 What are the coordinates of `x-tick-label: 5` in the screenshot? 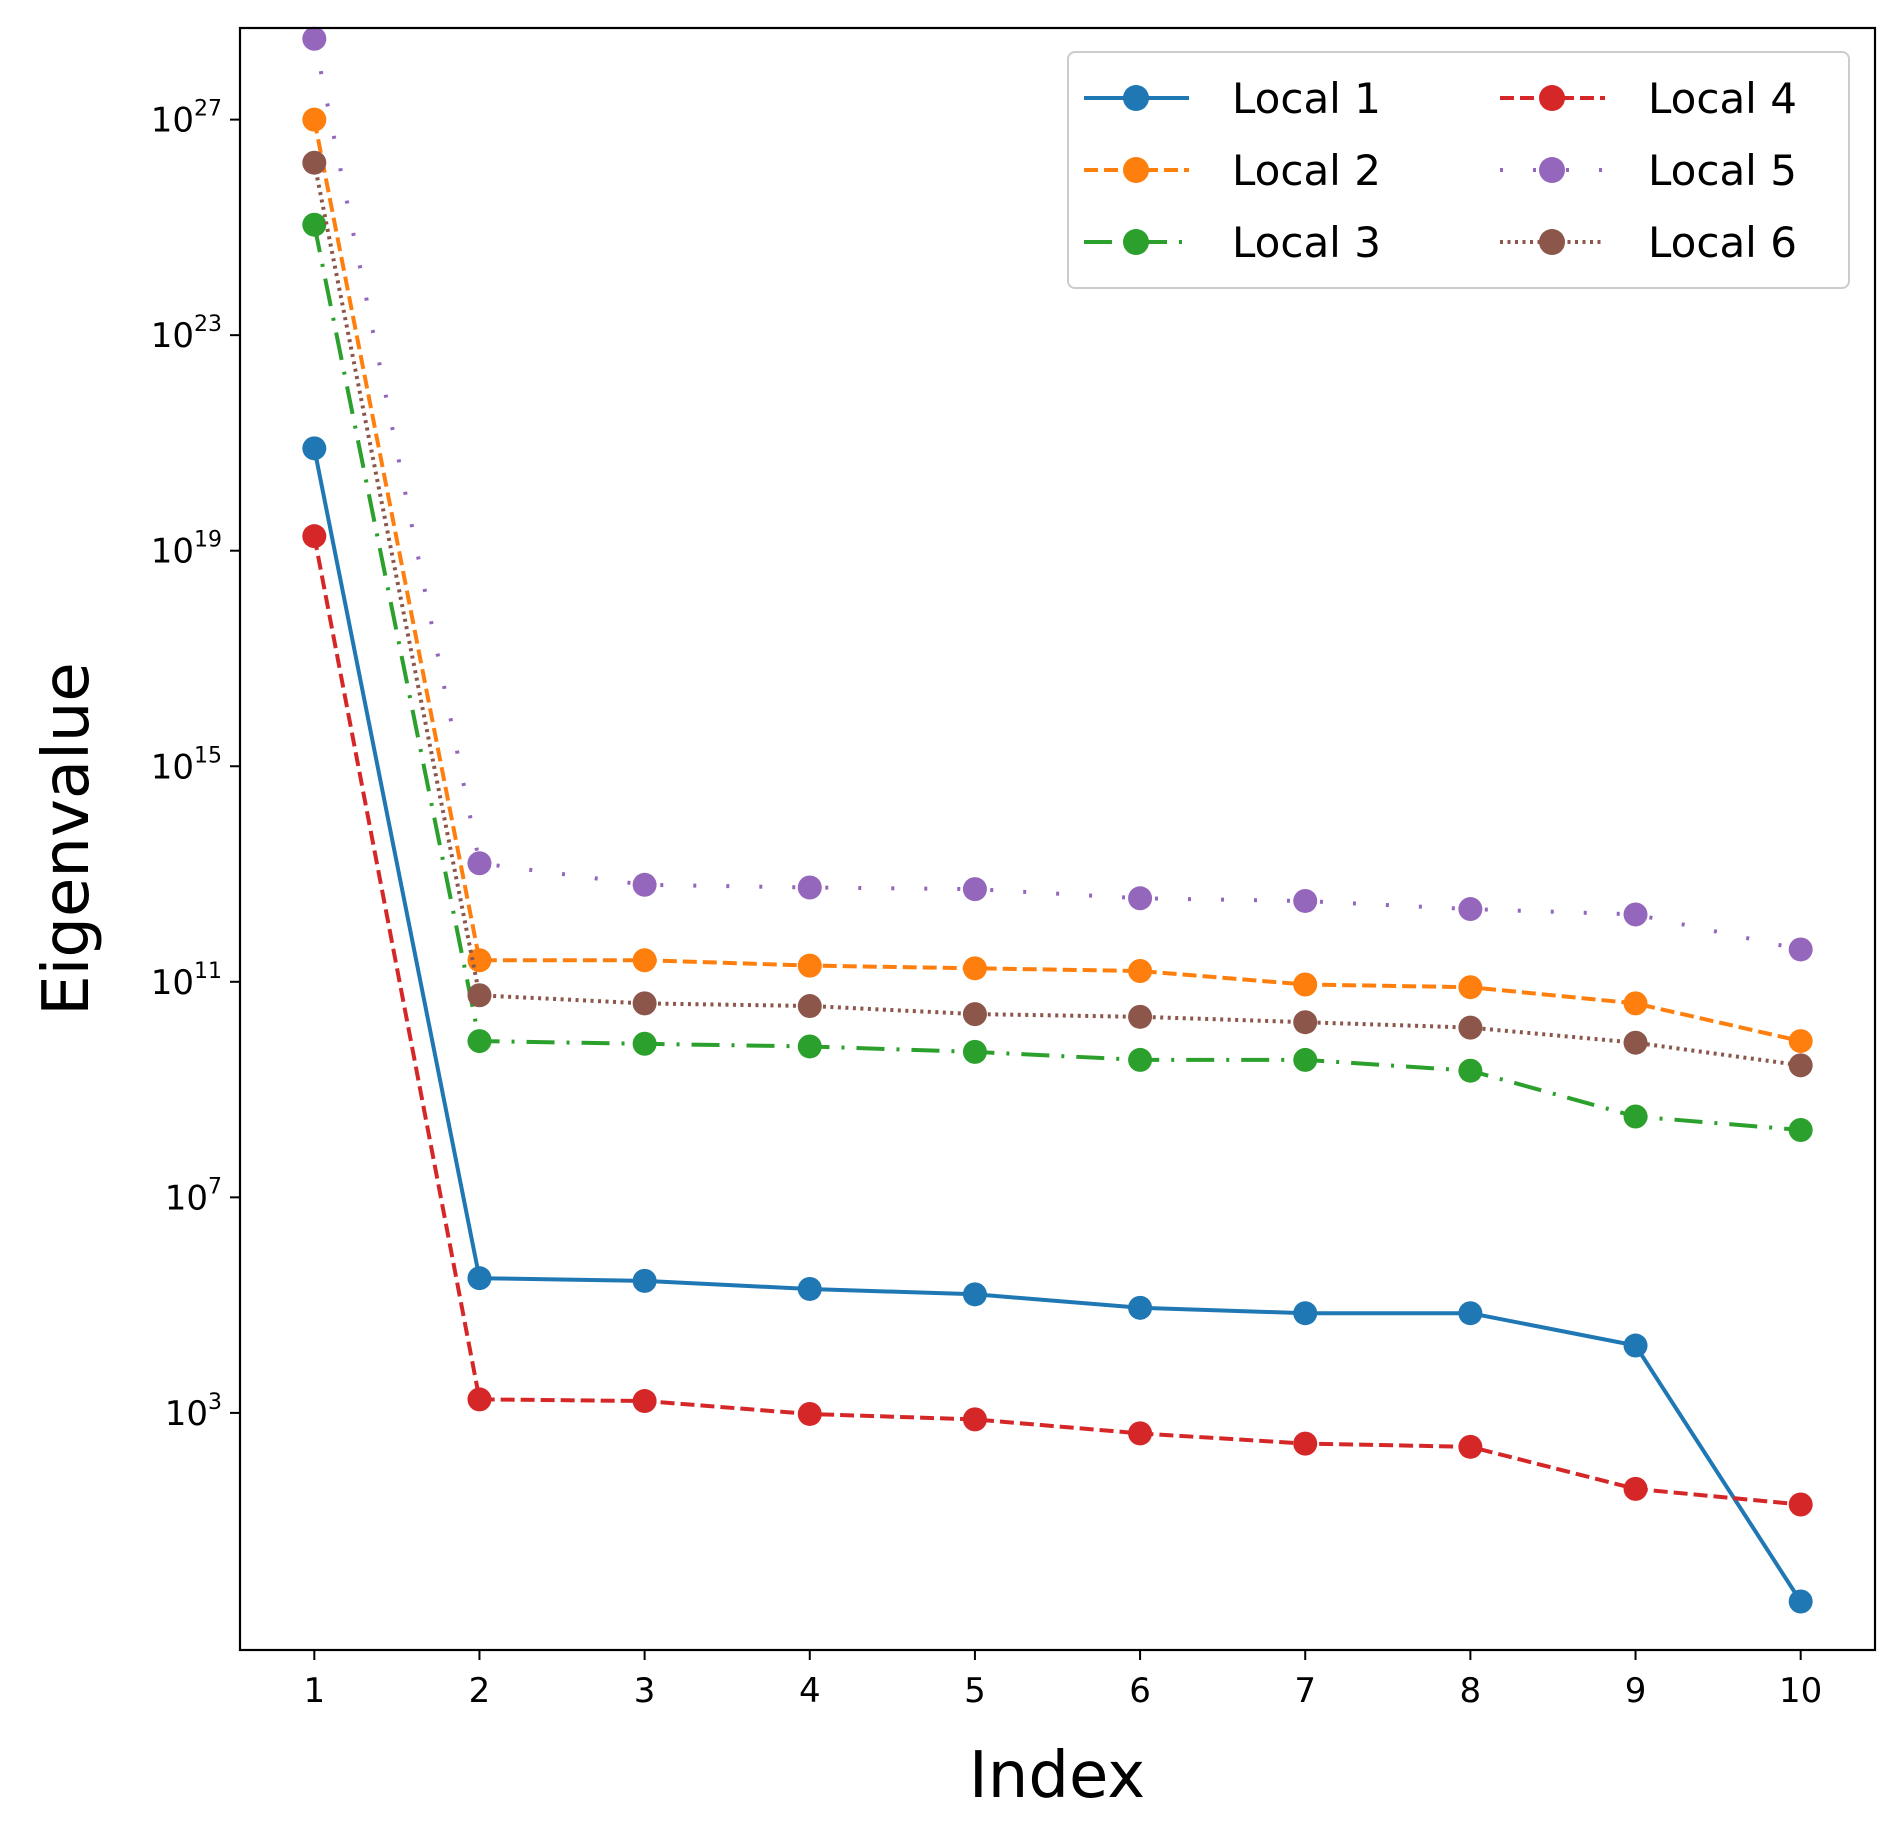 It's located at (975, 1691).